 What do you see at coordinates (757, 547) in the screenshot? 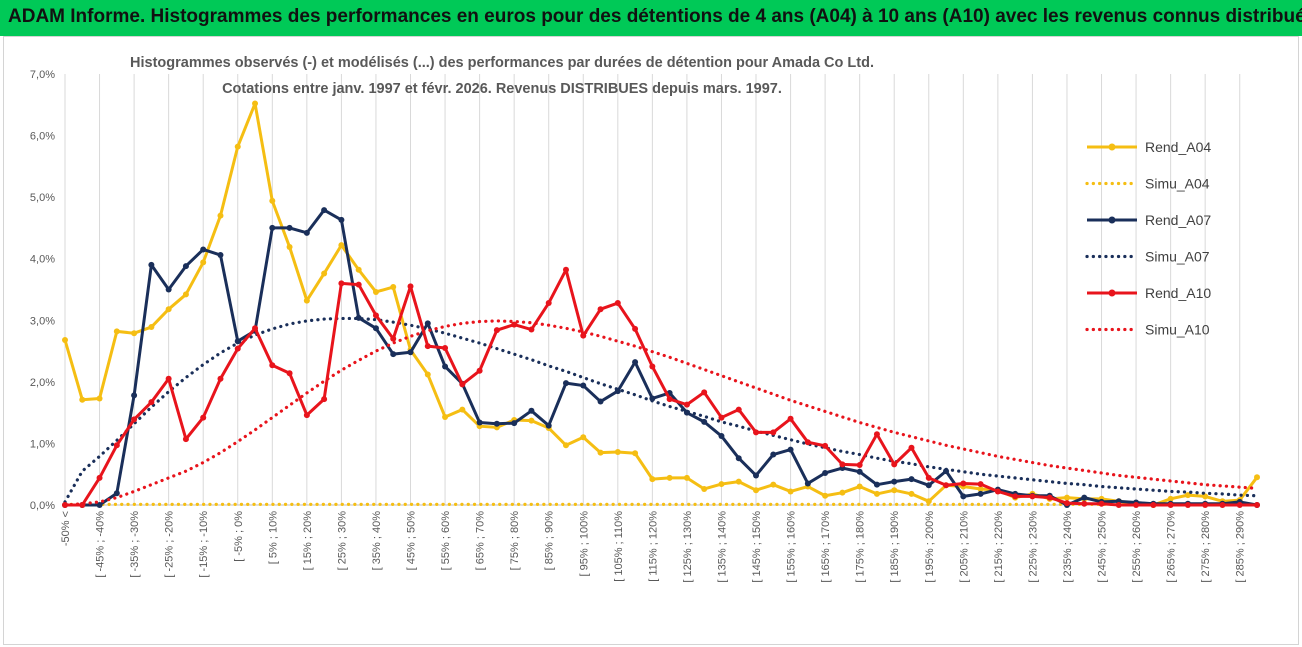
I see `x-tick-label: [ 145% ; 150%` at bounding box center [757, 547].